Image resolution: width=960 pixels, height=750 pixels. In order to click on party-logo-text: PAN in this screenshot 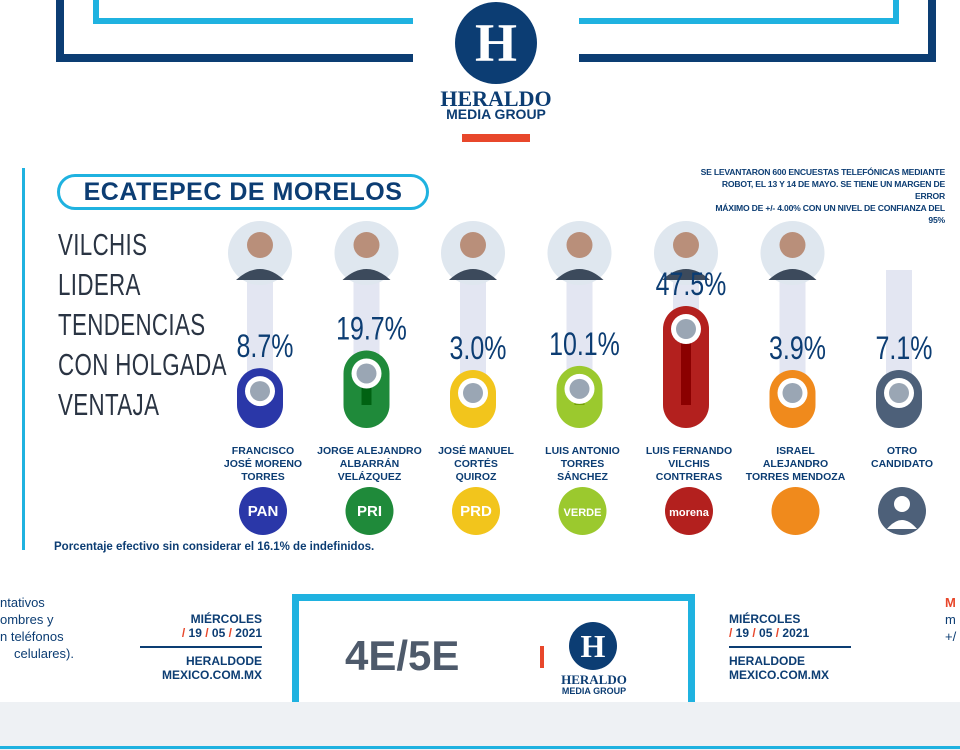, I will do `click(263, 511)`.